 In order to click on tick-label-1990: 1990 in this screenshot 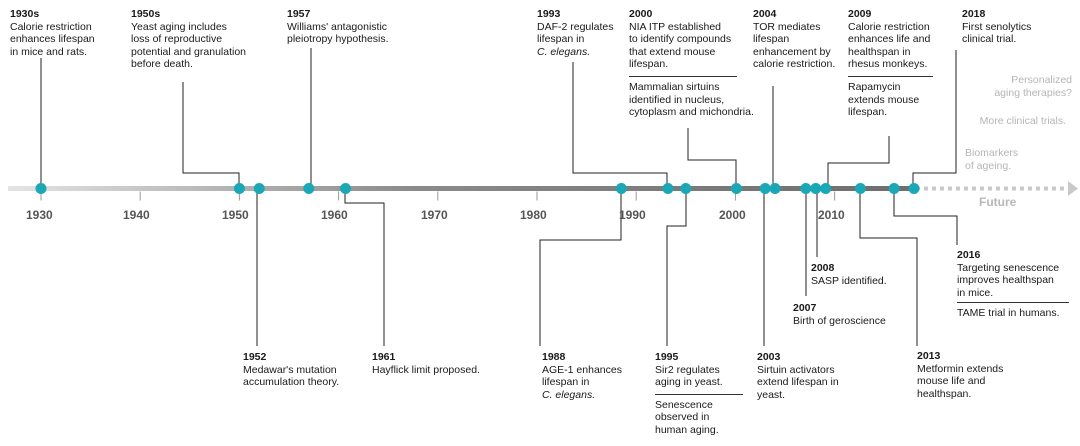, I will do `click(632, 215)`.